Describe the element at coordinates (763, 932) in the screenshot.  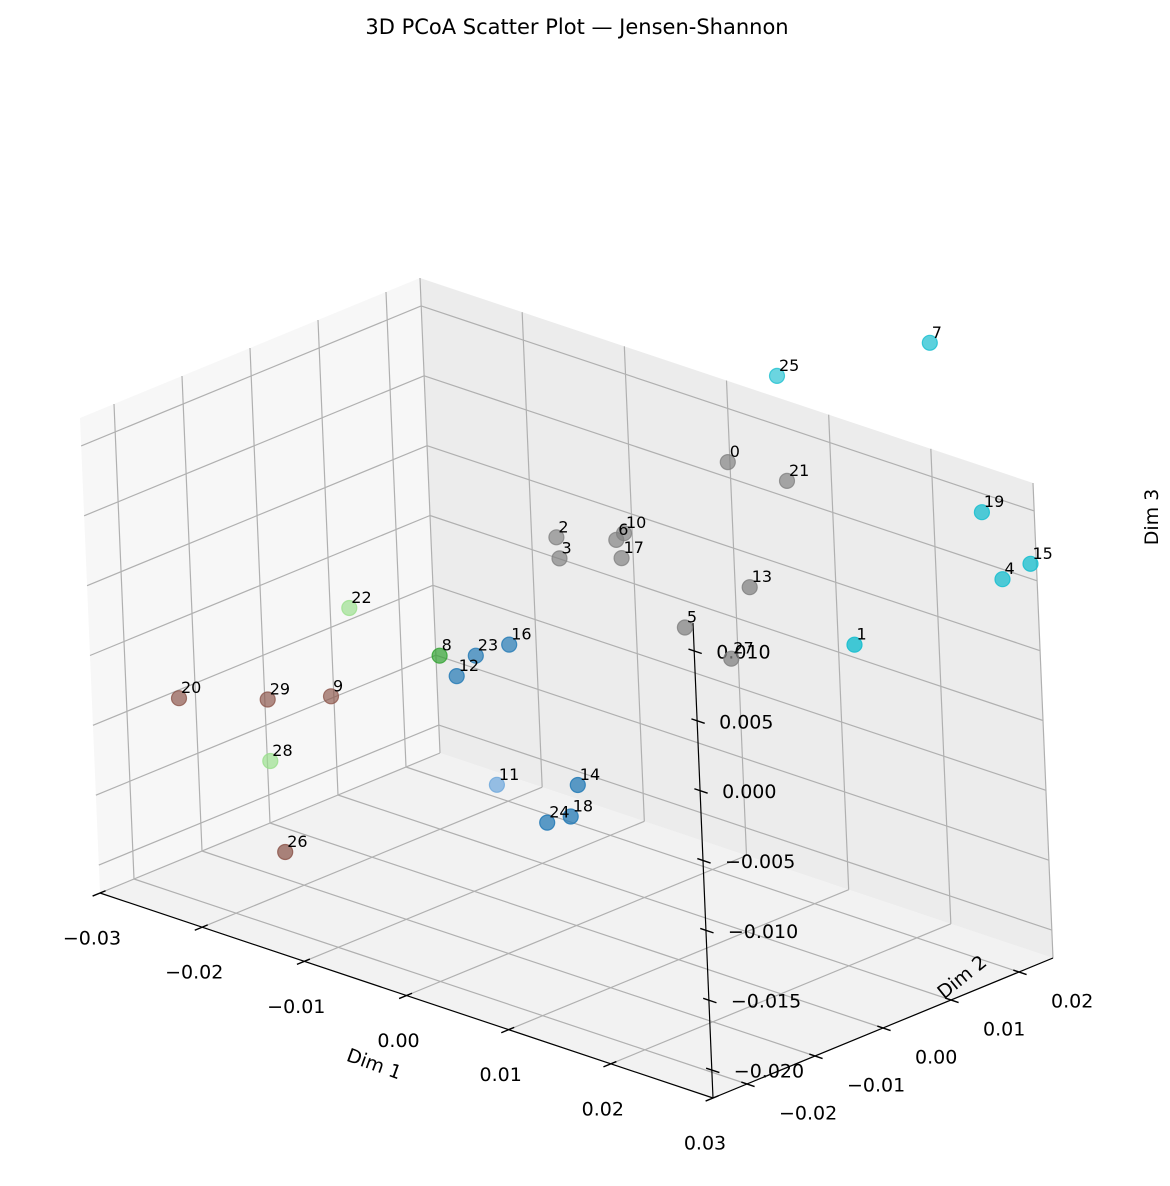
I see `z-tick-label-2: −0.010` at that location.